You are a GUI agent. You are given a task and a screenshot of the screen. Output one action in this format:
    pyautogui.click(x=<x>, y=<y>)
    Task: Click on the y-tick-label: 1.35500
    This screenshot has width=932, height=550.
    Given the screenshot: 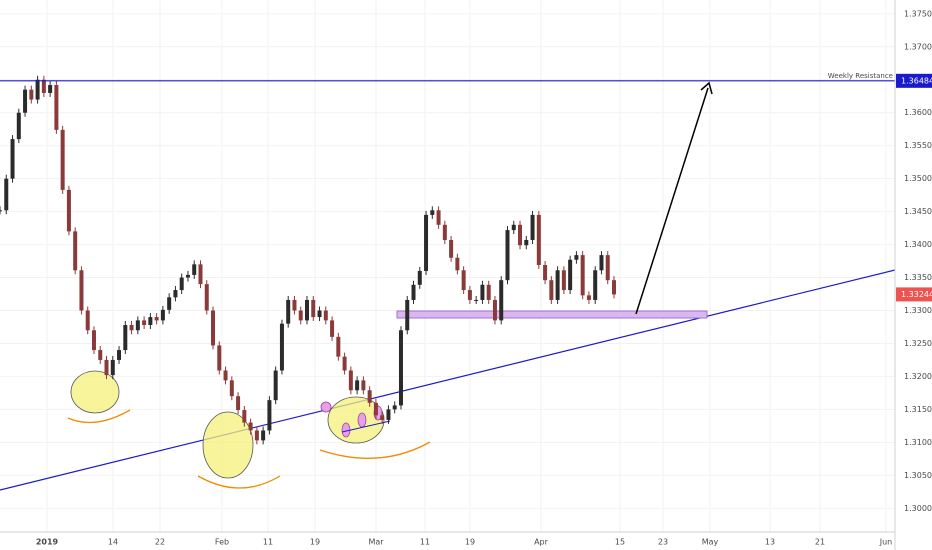 What is the action you would take?
    pyautogui.click(x=918, y=145)
    